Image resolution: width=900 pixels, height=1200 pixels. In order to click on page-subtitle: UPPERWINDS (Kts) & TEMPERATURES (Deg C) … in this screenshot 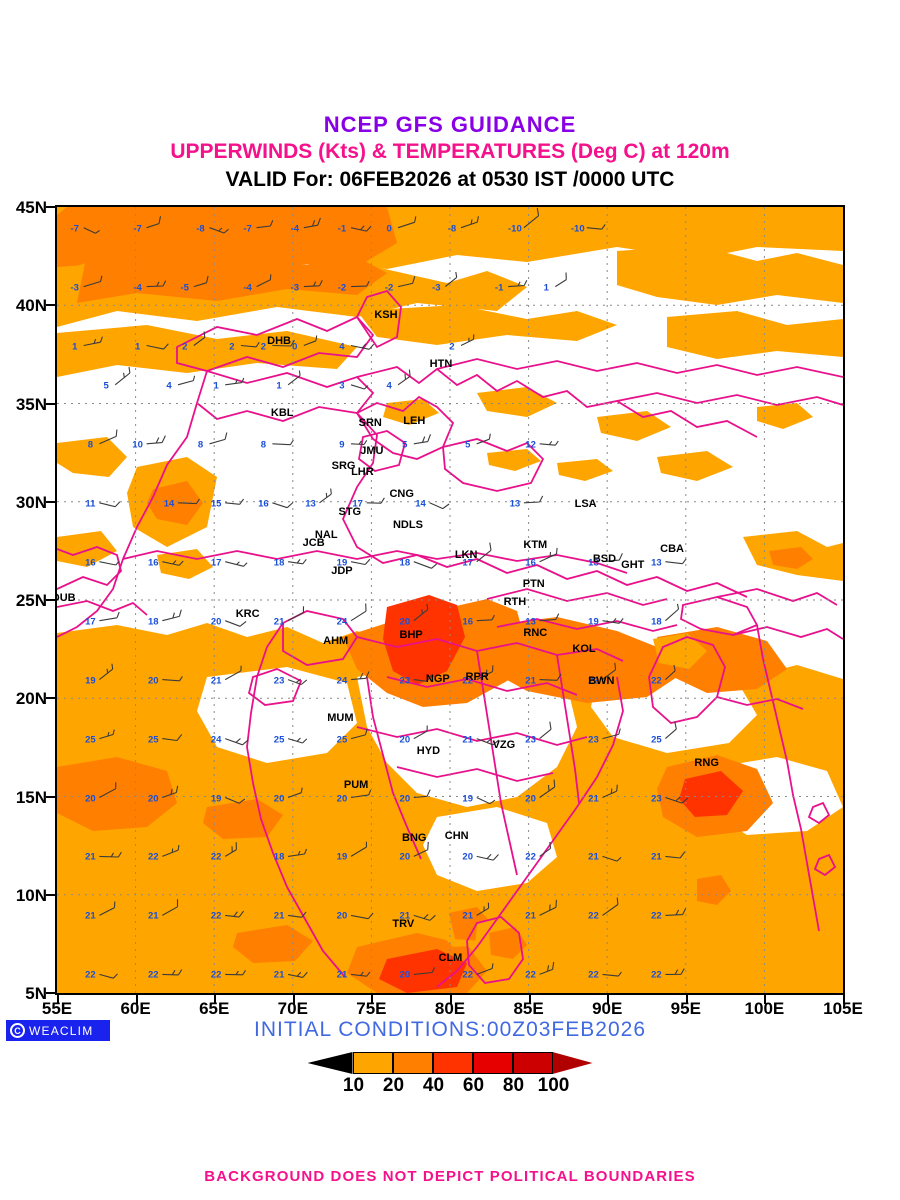, I will do `click(450, 151)`.